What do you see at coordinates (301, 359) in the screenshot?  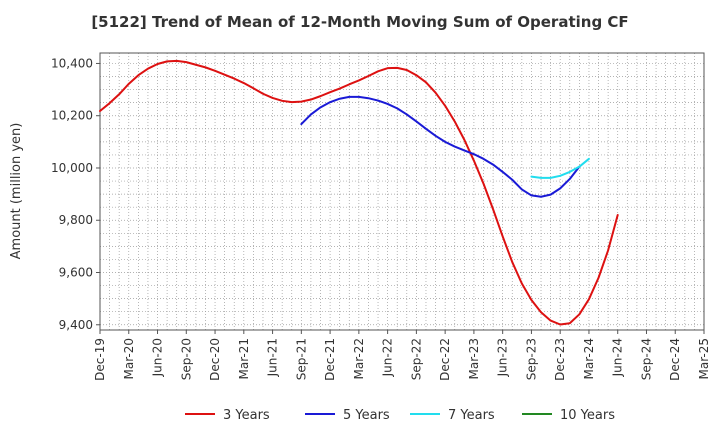 I see `x-tick-label: Sep-21` at bounding box center [301, 359].